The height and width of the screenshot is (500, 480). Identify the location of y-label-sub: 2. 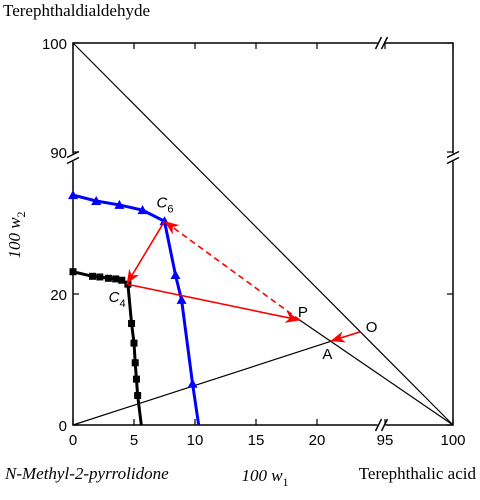
(21, 214).